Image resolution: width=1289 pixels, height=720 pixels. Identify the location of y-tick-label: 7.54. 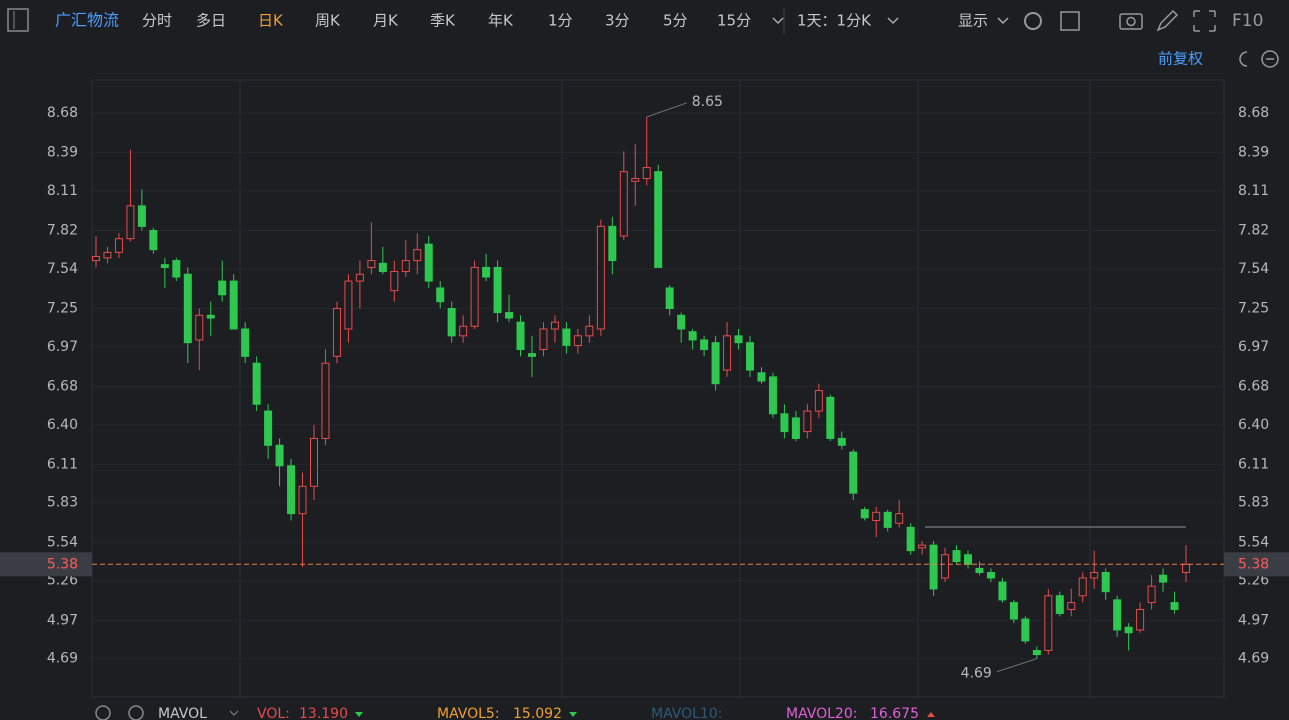
(62, 269).